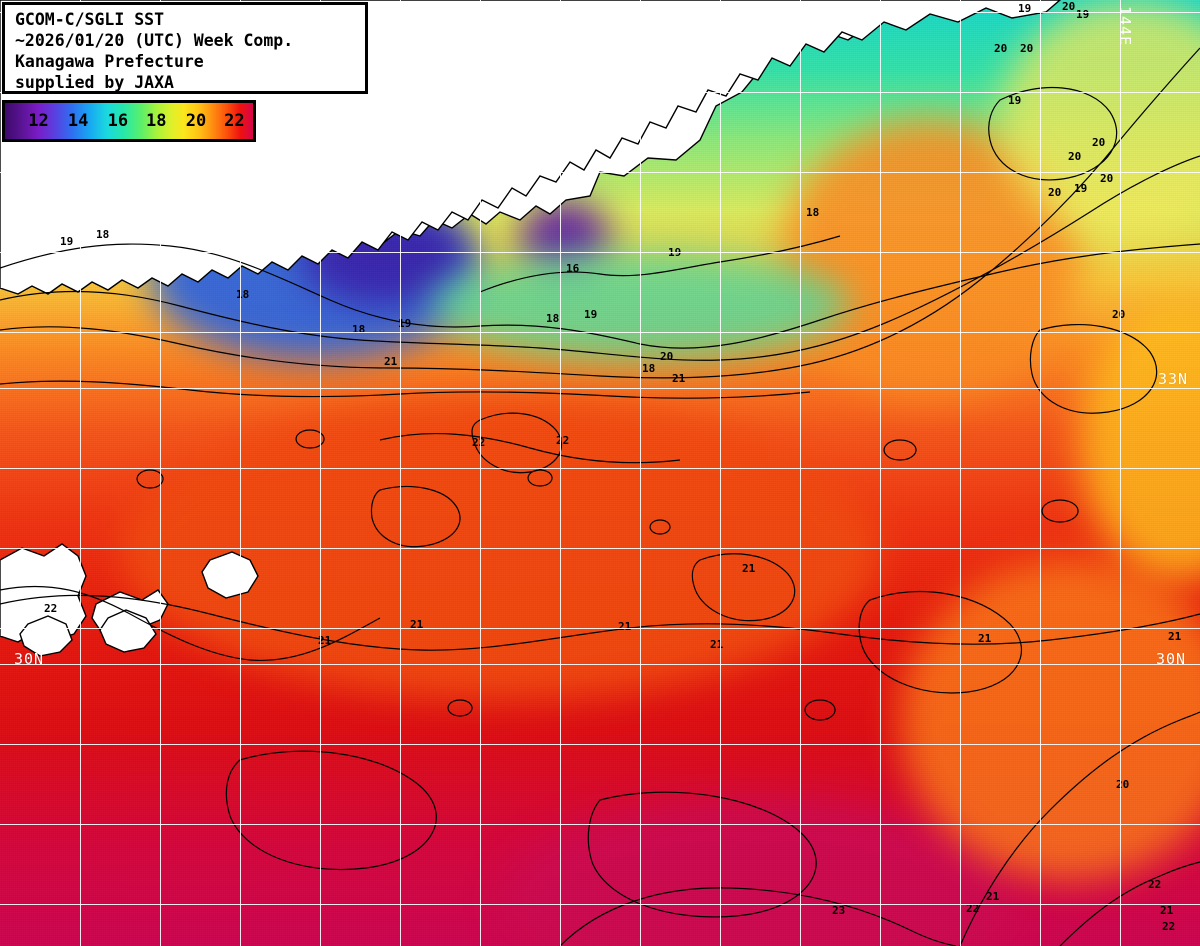  What do you see at coordinates (46, 636) in the screenshot?
I see `land-island-b` at bounding box center [46, 636].